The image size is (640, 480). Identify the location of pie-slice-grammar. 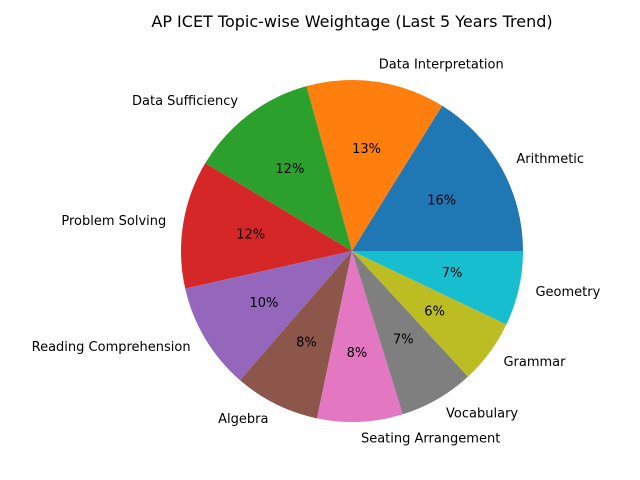
(429, 314).